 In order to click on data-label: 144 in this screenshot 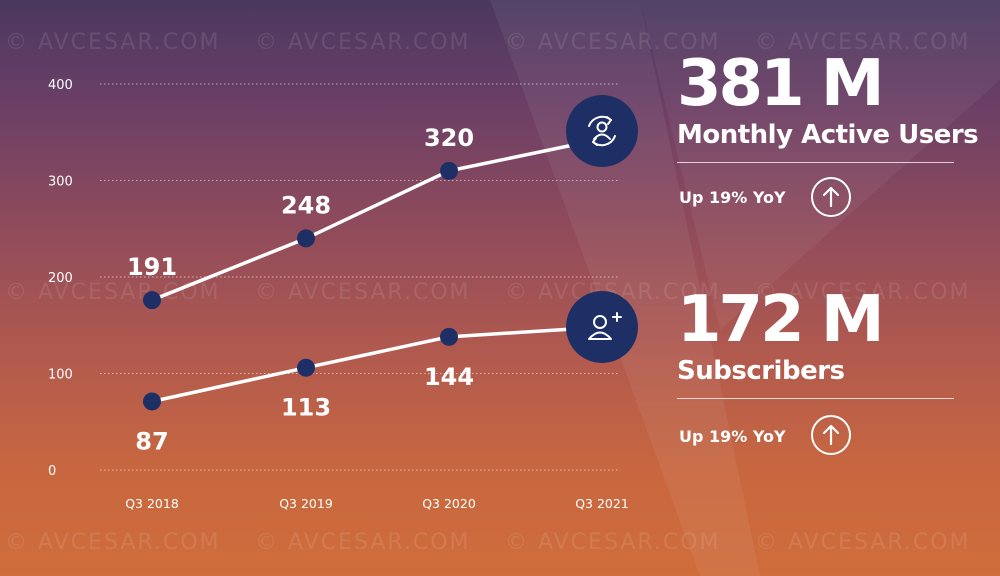, I will do `click(449, 377)`.